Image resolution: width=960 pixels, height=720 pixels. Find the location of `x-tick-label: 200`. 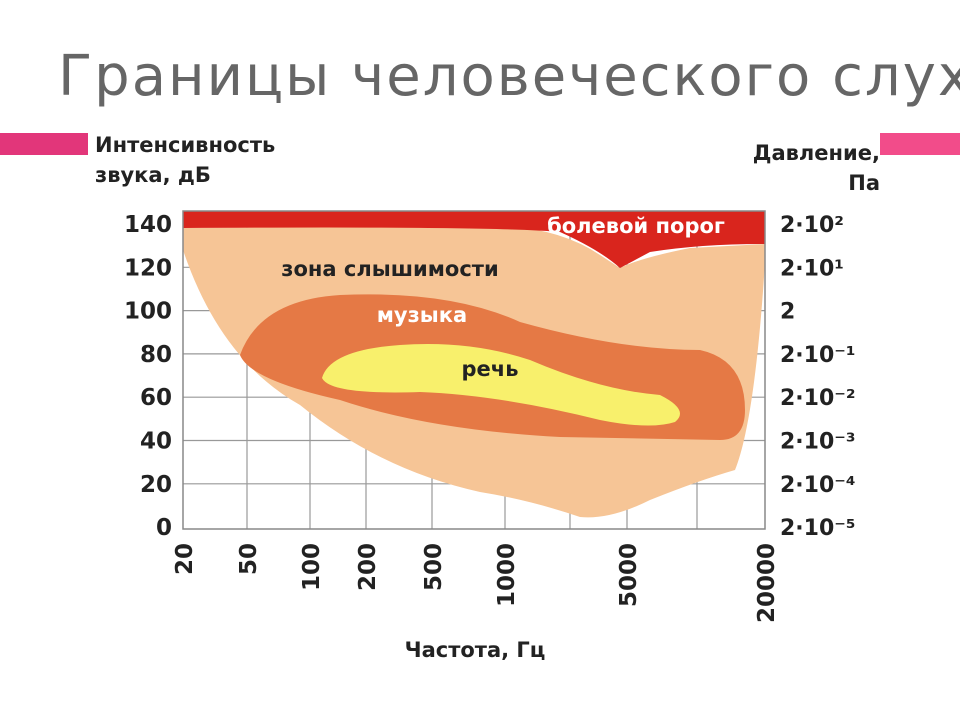

x-tick-label: 200 is located at coordinates (368, 567).